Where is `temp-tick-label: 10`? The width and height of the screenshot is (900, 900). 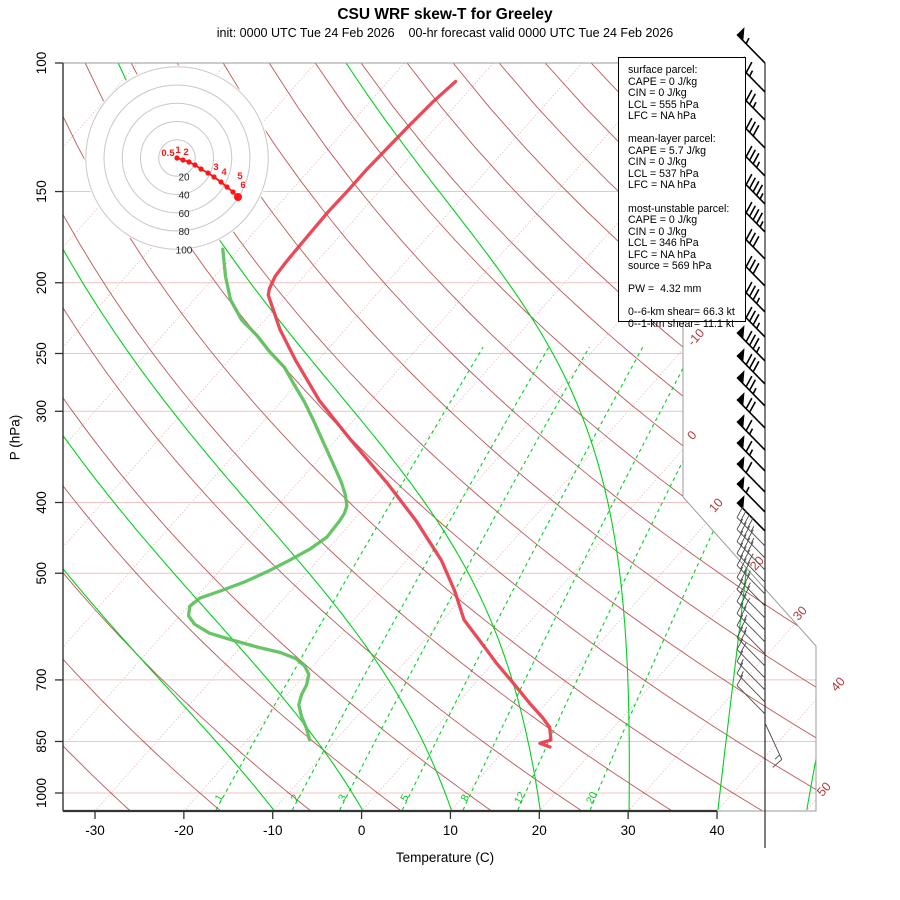 temp-tick-label: 10 is located at coordinates (450, 830).